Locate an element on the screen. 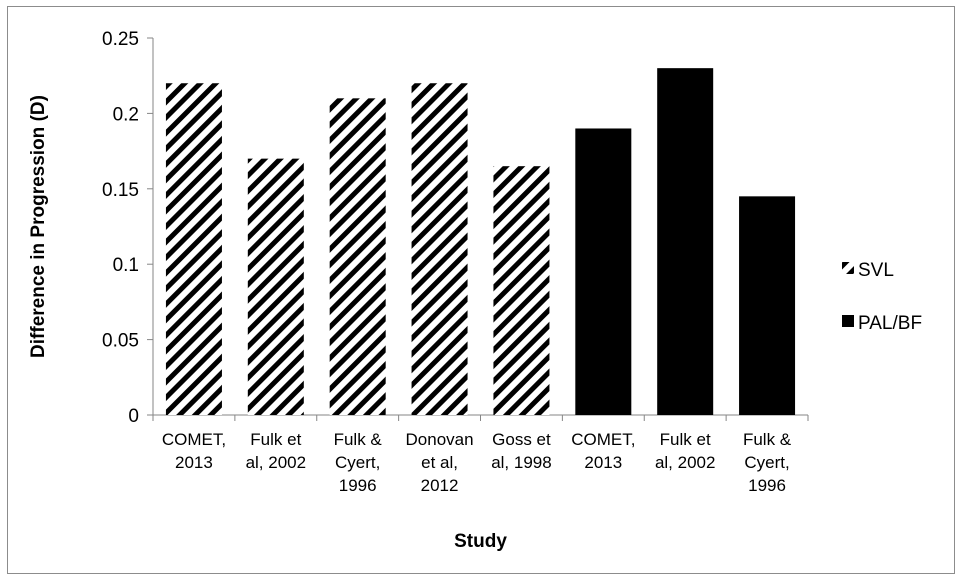 The height and width of the screenshot is (577, 960). y-tick-label: 0.05 is located at coordinates (120, 341).